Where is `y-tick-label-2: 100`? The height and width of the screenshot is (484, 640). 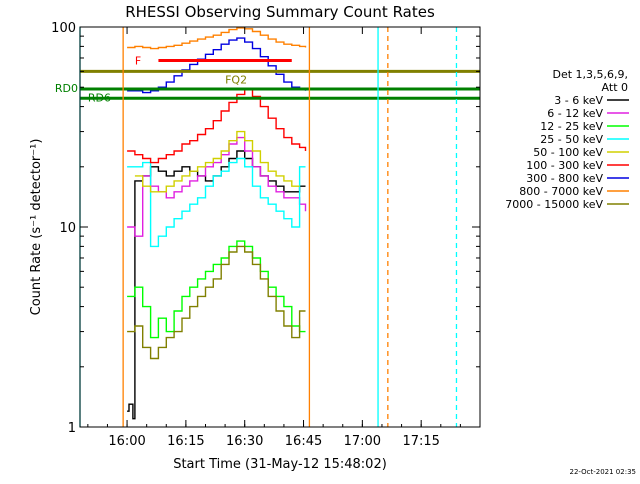
y-tick-label-2: 100 is located at coordinates (63, 28).